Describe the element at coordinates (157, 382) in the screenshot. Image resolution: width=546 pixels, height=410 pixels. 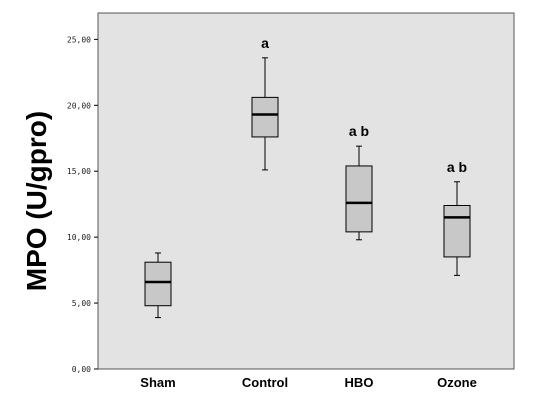
I see `x-tick-label: Sham` at that location.